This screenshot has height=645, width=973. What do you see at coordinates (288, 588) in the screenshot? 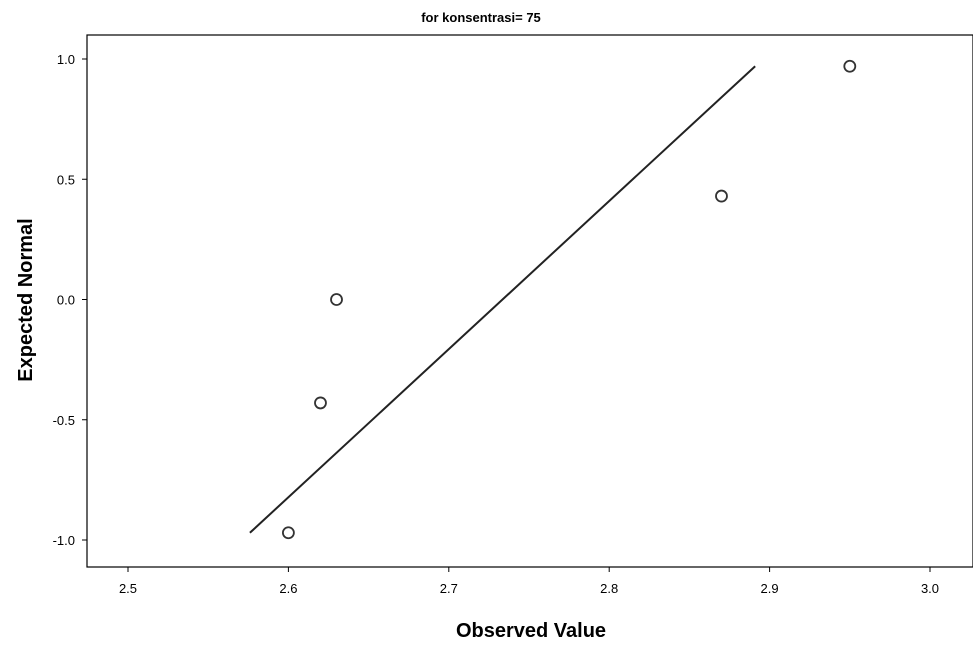
I see `x-tick-label: 2.6` at bounding box center [288, 588].